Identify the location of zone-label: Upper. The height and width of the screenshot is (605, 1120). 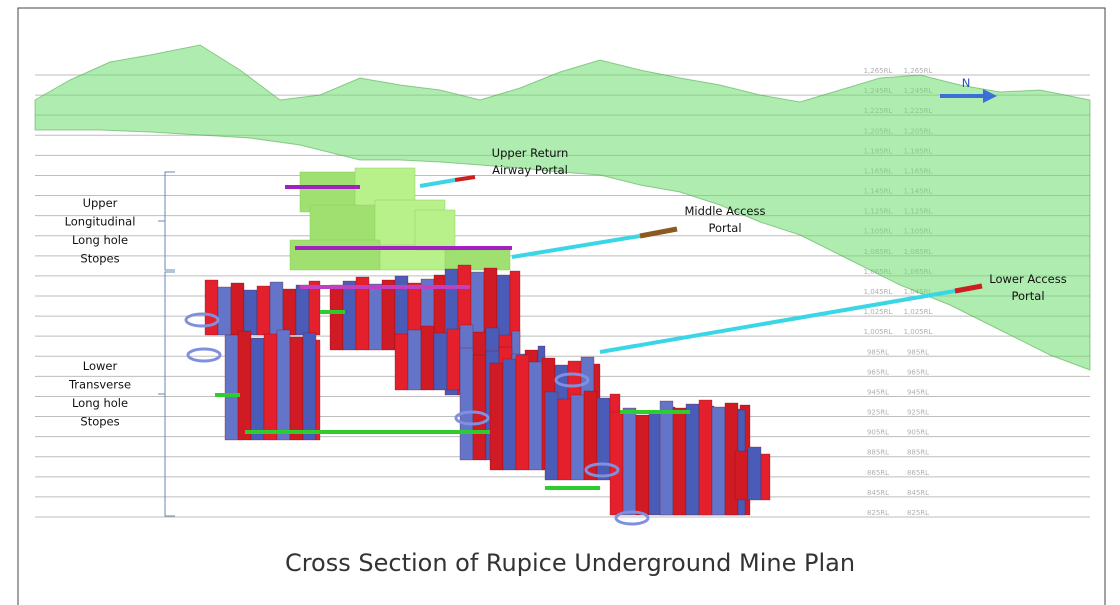
(100, 203).